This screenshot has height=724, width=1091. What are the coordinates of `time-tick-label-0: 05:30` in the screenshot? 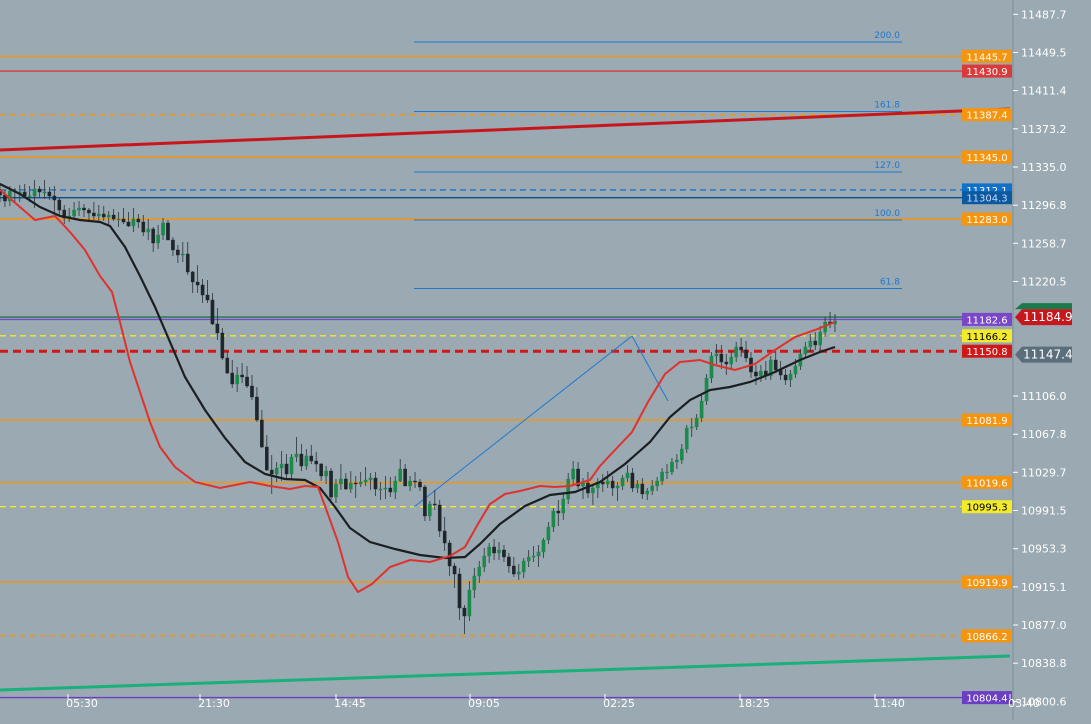 It's located at (82, 703).